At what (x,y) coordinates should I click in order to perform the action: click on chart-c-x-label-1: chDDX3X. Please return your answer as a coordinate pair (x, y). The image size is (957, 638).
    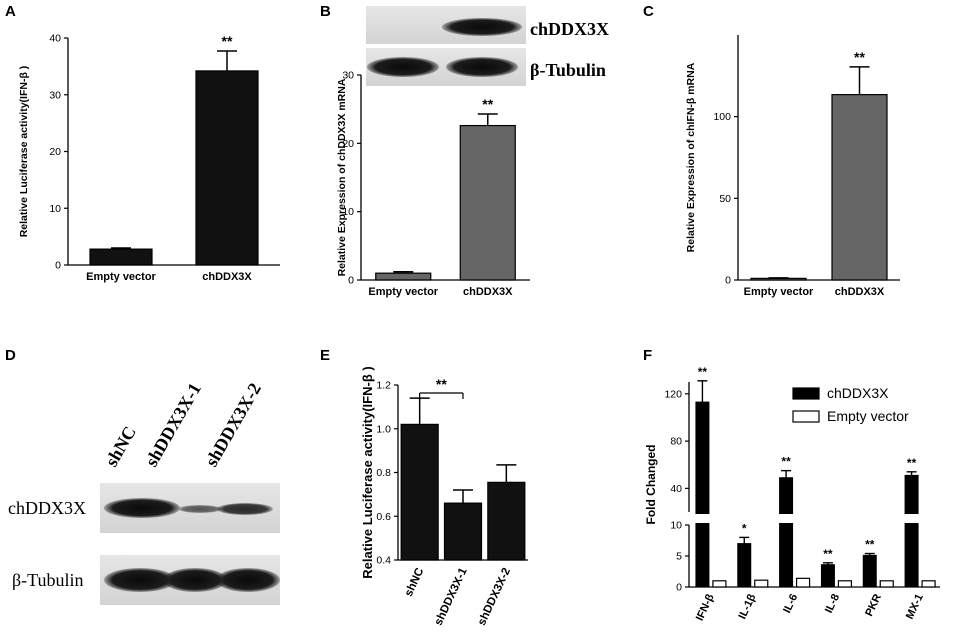
    Looking at the image, I should click on (860, 292).